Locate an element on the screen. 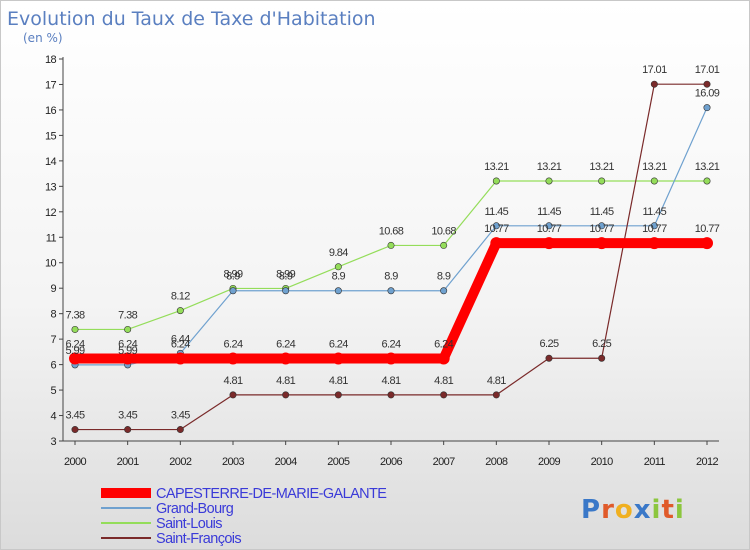 The height and width of the screenshot is (550, 750). y-tick-label: 12 is located at coordinates (51, 213).